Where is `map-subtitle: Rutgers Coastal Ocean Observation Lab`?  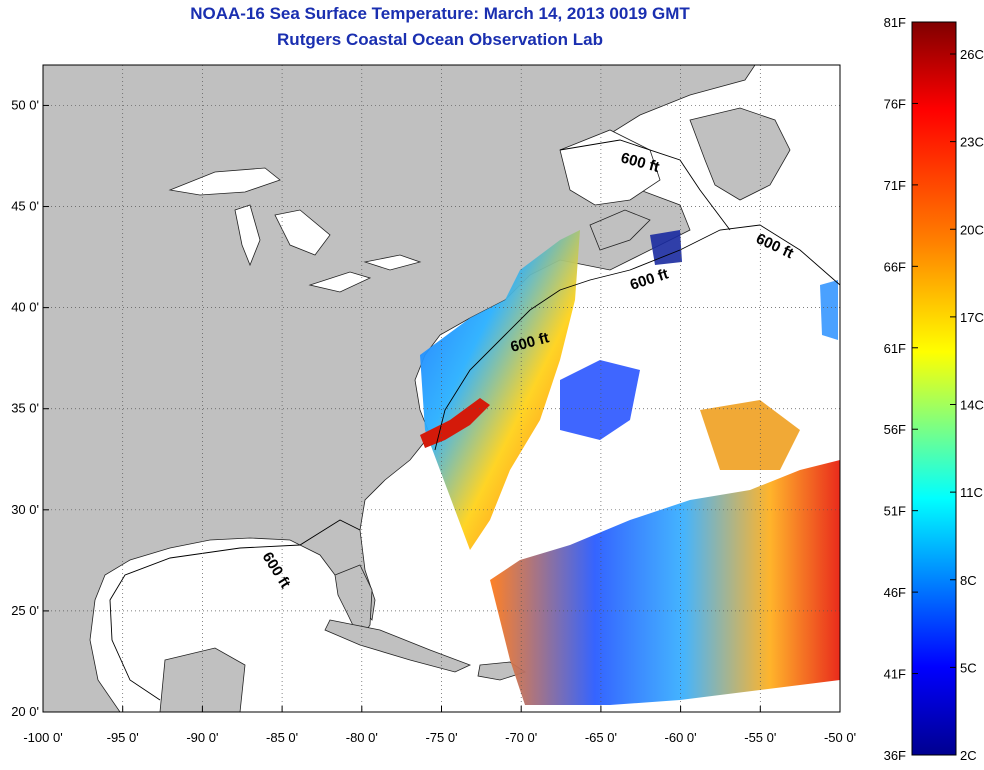
map-subtitle: Rutgers Coastal Ocean Observation Lab is located at coordinates (440, 39).